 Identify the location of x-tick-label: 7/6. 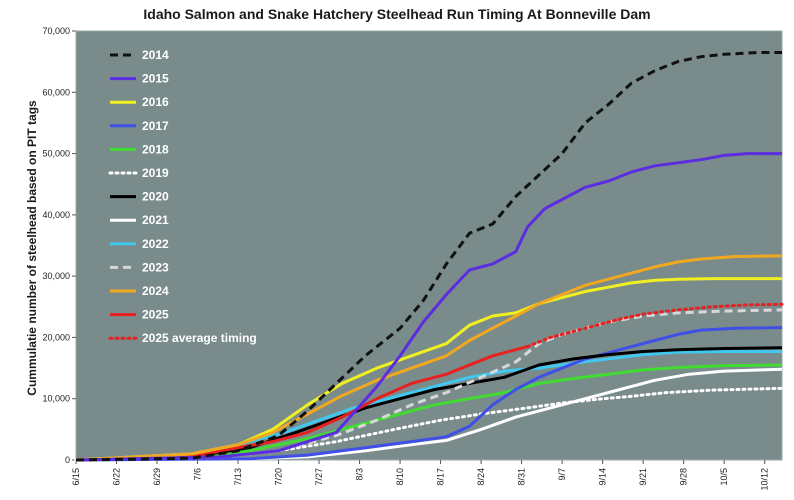
(198, 474).